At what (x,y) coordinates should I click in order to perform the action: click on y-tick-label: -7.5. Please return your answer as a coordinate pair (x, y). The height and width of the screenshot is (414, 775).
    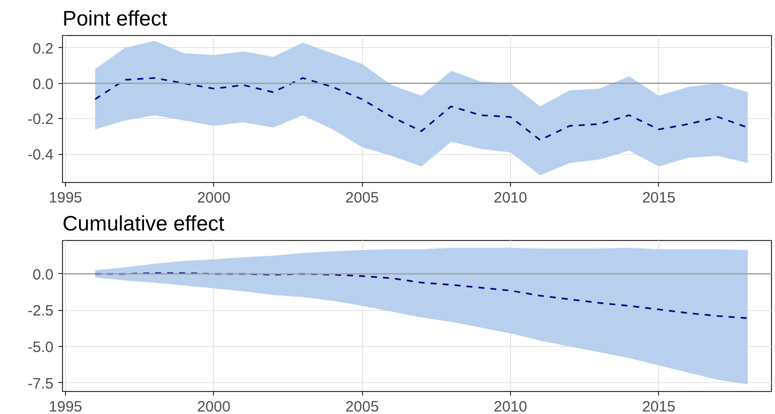
    Looking at the image, I should click on (41, 383).